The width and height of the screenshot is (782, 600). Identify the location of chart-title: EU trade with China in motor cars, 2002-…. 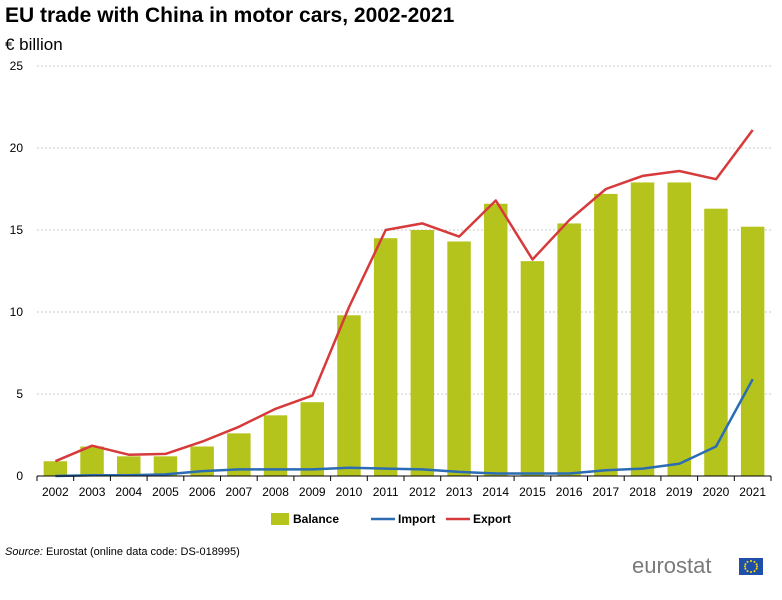
(230, 15).